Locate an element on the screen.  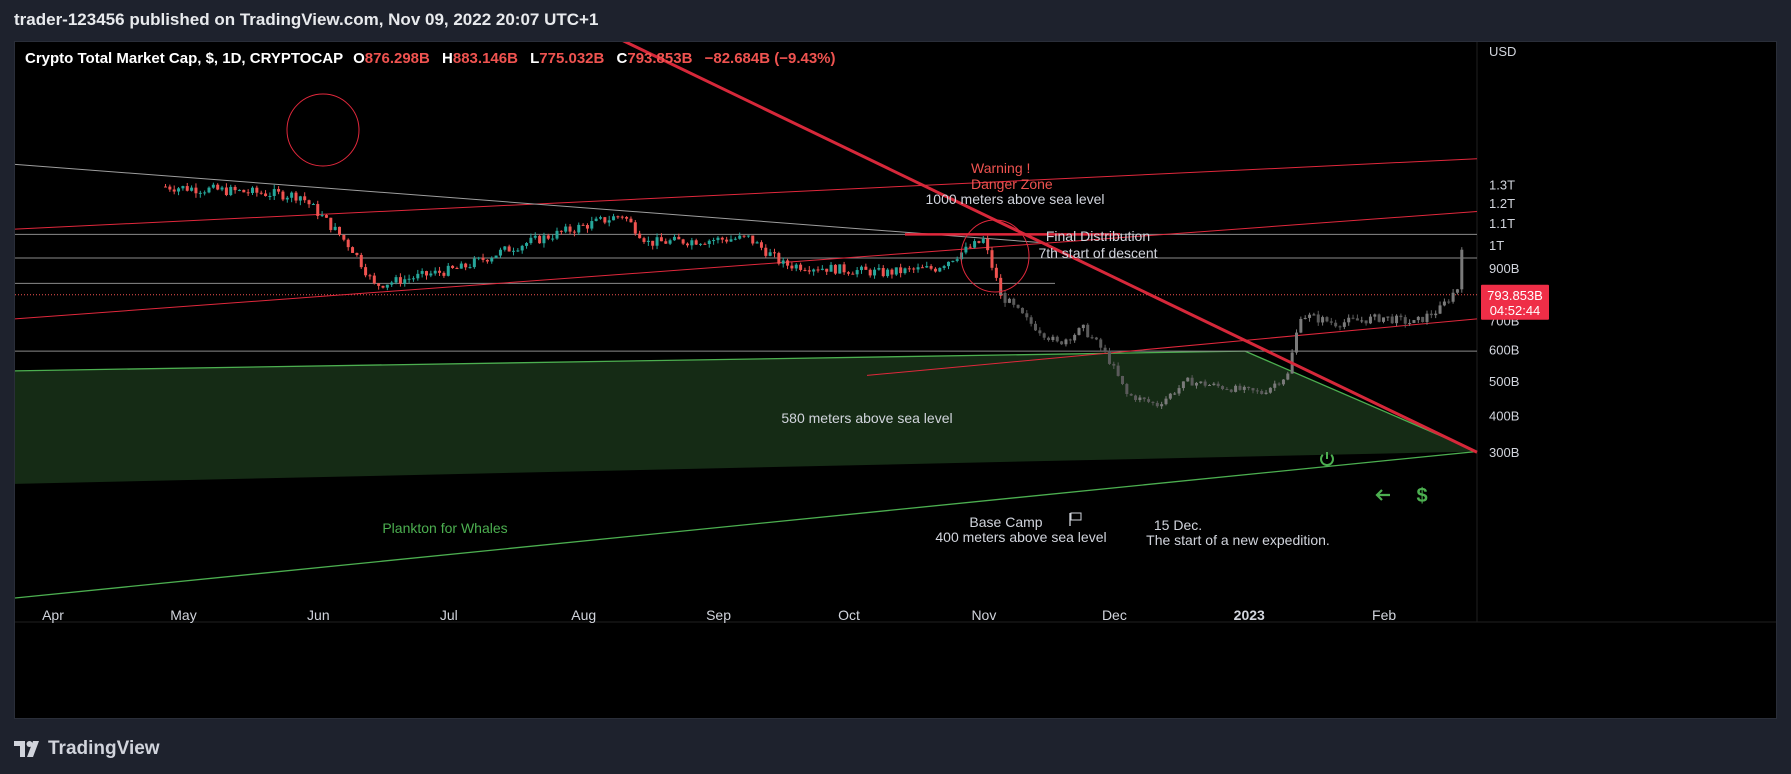
mid-channel-line is located at coordinates (746, 265).